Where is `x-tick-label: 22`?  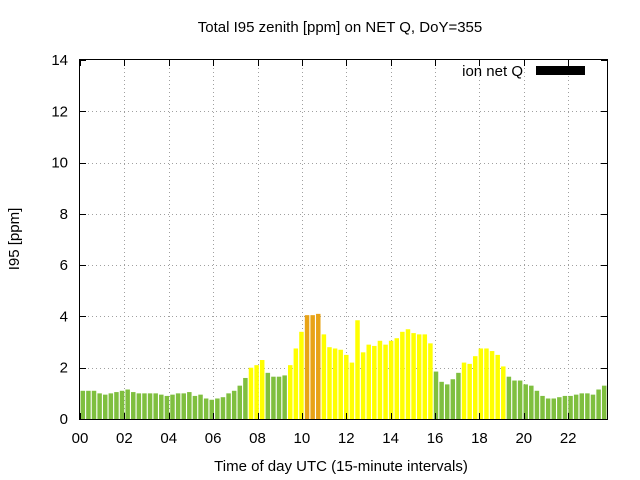 x-tick-label: 22 is located at coordinates (568, 438).